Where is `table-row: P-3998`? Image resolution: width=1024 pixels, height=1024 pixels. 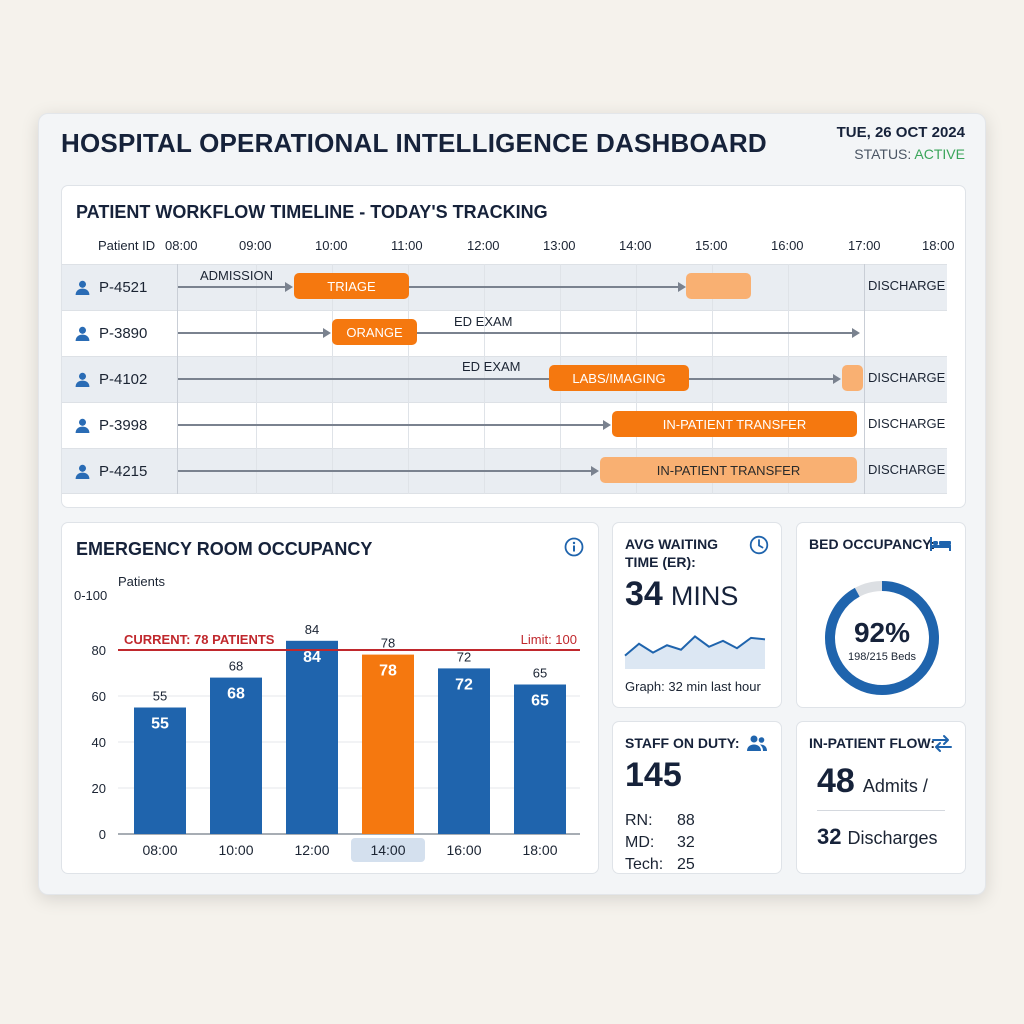 table-row: P-3998 is located at coordinates (504, 425).